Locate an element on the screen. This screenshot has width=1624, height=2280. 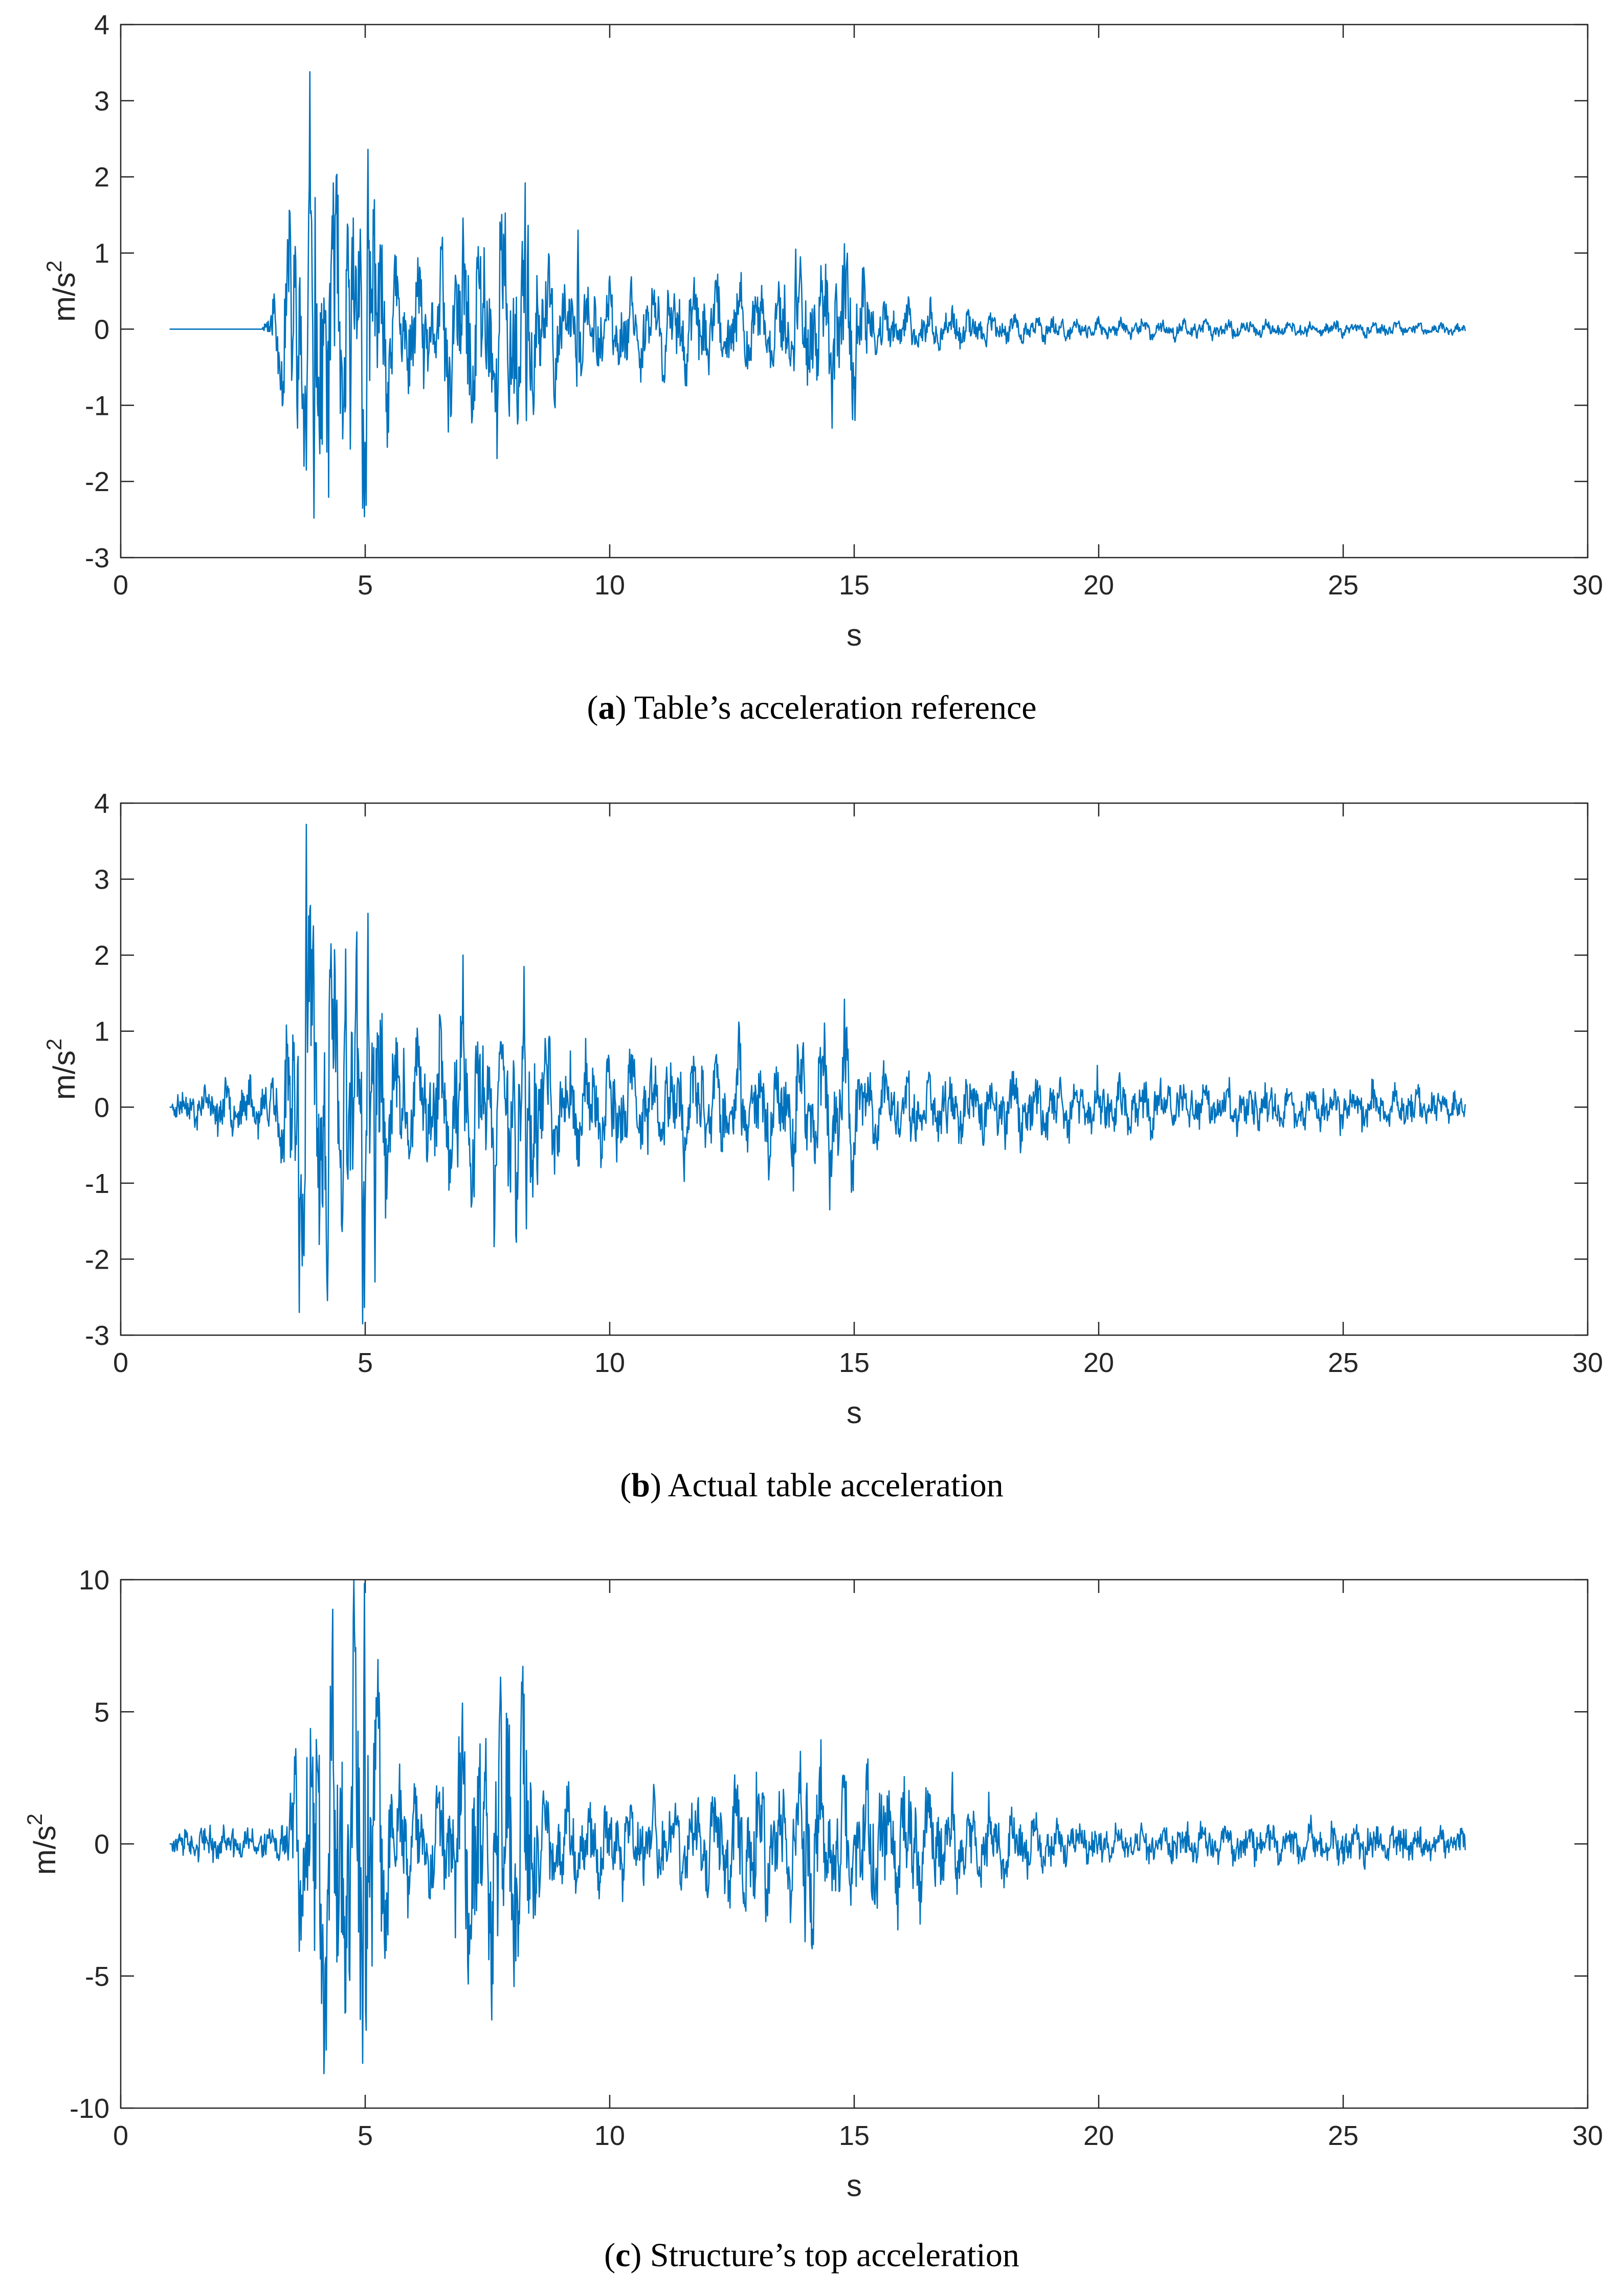
y-axis-label-sup-a: 2 is located at coordinates (54, 266).